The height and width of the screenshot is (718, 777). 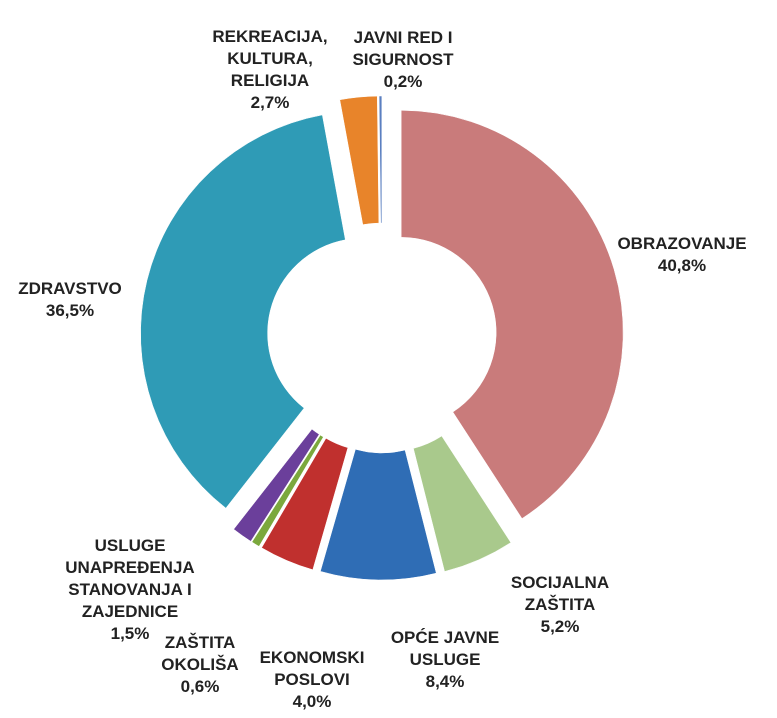 I want to click on value-label: 36,5%, so click(x=70, y=310).